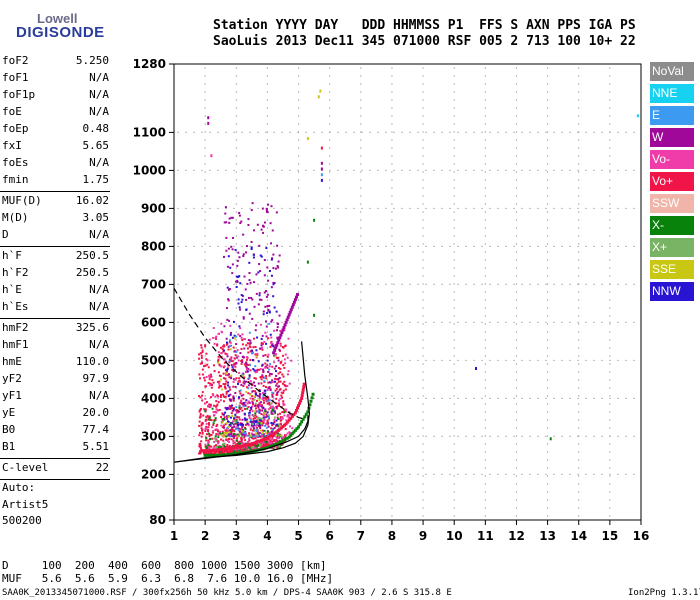 This screenshot has width=700, height=600. I want to click on param-row: hmF1 N/A, so click(55, 346).